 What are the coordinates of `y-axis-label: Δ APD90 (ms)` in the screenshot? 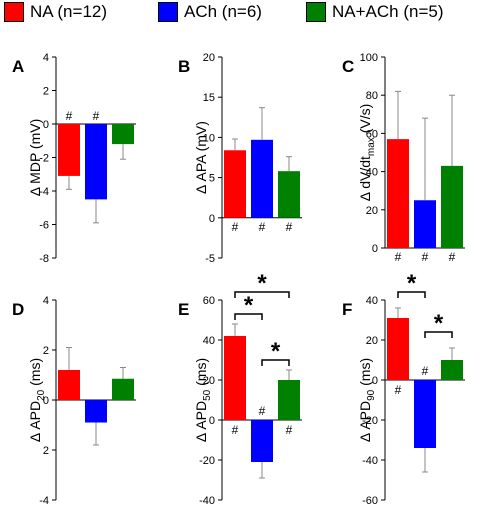 It's located at (367, 400).